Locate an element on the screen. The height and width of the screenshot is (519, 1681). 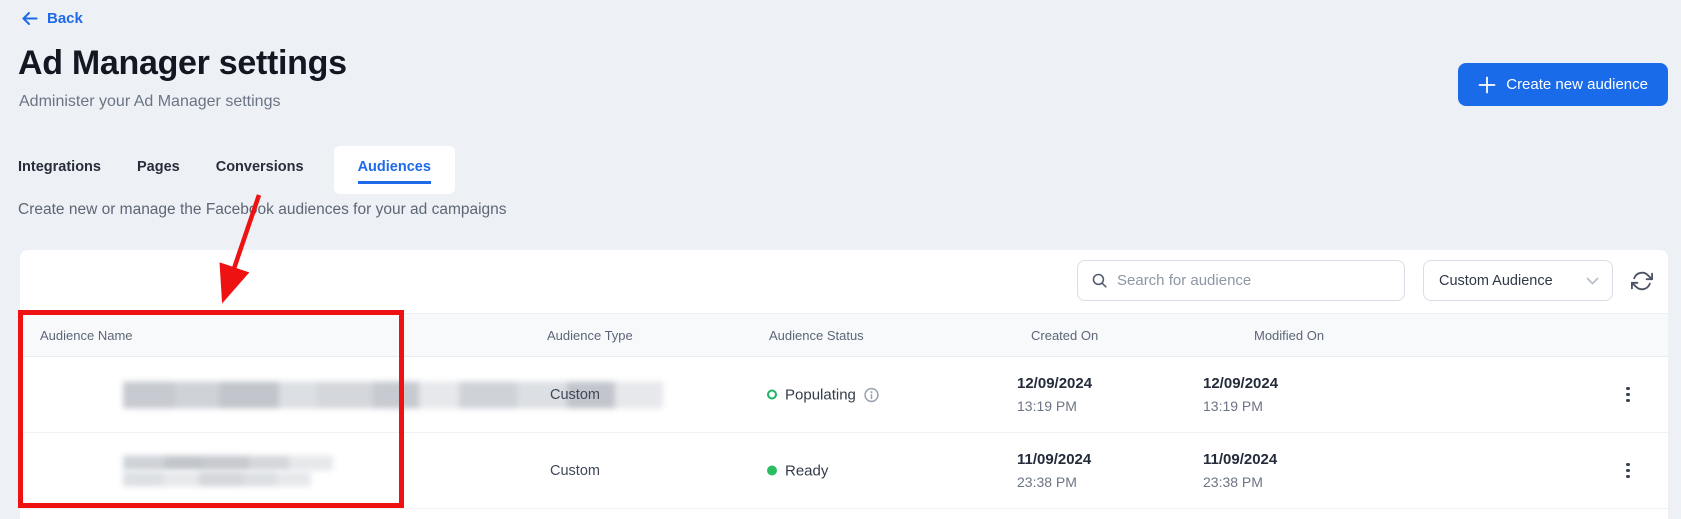
page-title: Ad Manager settings is located at coordinates (182, 63).